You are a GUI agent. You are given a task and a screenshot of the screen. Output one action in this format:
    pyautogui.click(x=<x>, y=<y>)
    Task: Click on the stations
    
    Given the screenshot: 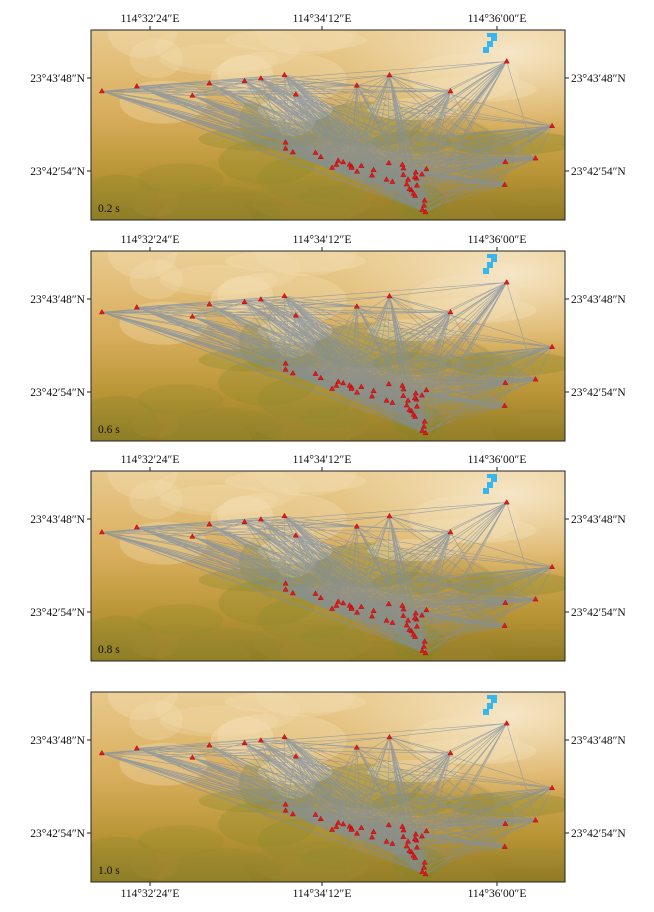 What is the action you would take?
    pyautogui.click(x=327, y=136)
    